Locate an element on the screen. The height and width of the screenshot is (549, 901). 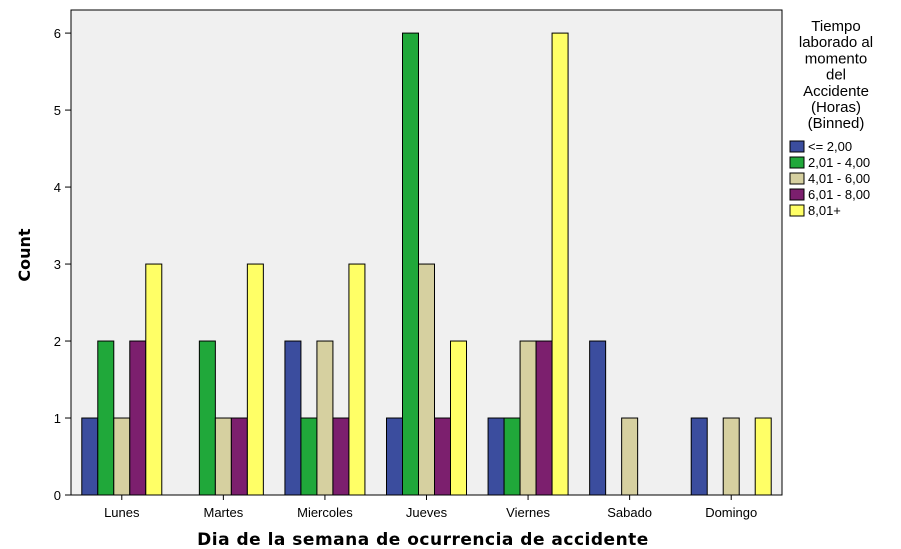
x-tick-label: Martes is located at coordinates (223, 512).